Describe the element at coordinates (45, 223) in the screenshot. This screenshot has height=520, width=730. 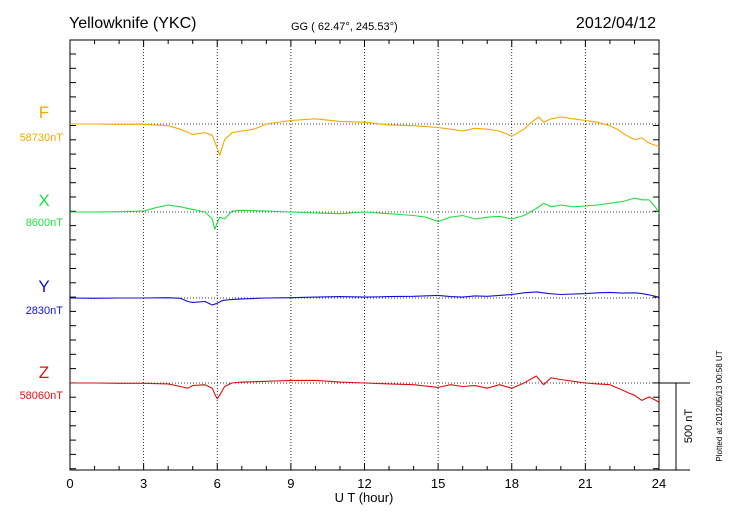
I see `series-baseline-x: 8600nT` at that location.